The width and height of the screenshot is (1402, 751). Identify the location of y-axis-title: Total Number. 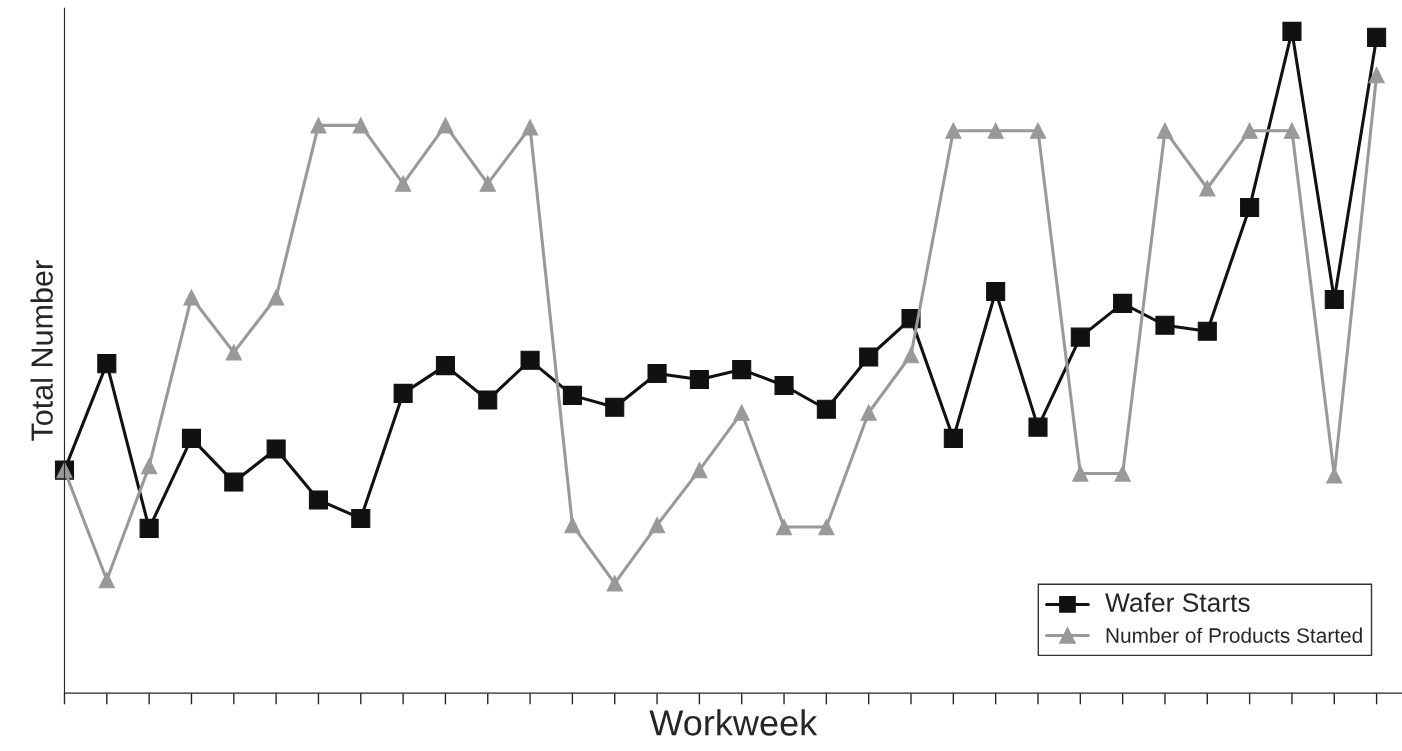
(41, 350).